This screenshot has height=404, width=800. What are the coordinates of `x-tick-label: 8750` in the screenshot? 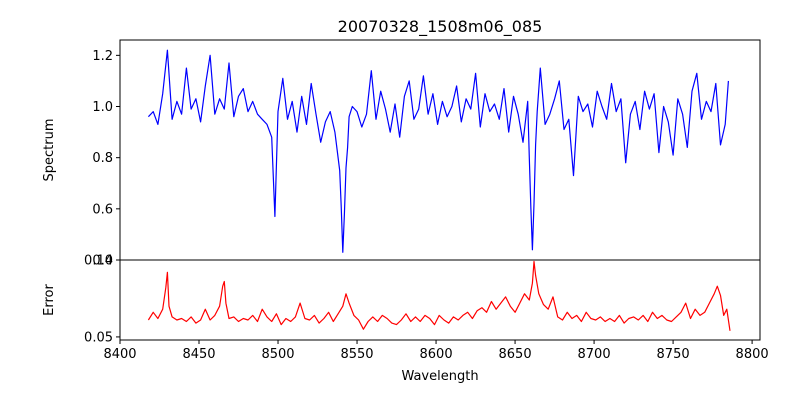 It's located at (673, 354).